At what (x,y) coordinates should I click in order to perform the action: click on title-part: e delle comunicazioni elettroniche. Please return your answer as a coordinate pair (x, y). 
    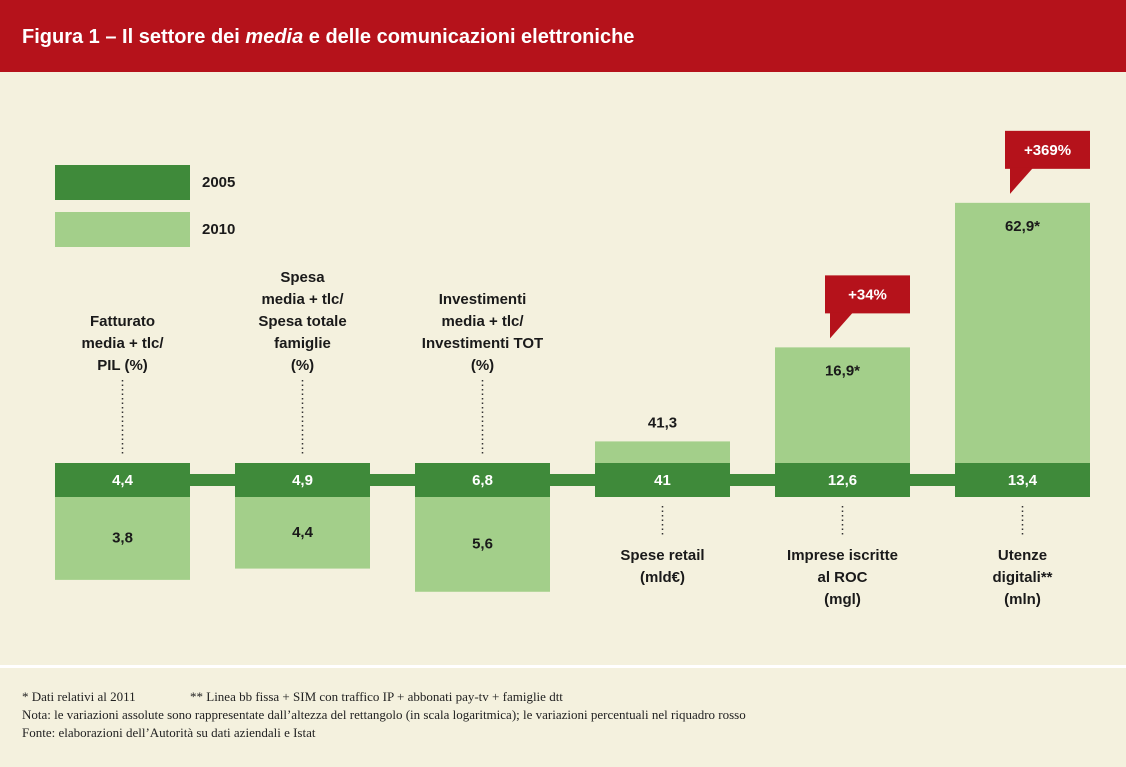
    Looking at the image, I should click on (468, 37).